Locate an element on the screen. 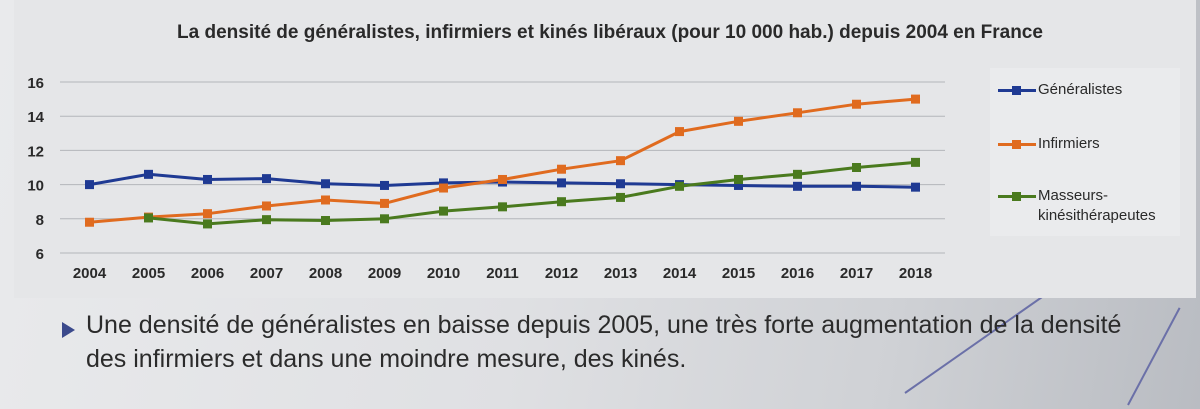 Image resolution: width=1200 pixels, height=409 pixels. x-tick-label: 2009 is located at coordinates (384, 273).